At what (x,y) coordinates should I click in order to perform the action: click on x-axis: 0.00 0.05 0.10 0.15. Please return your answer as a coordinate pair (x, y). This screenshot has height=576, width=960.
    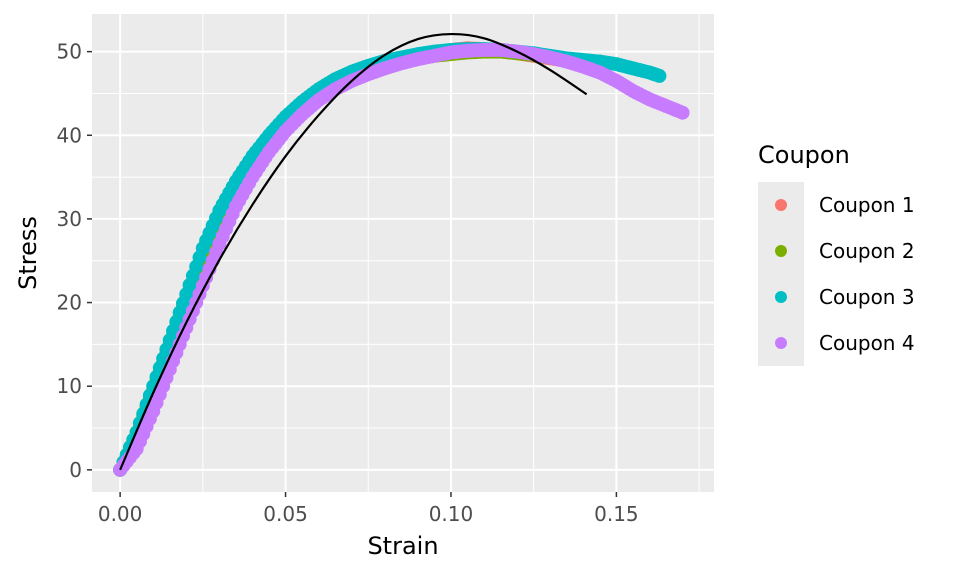
    Looking at the image, I should click on (368, 509).